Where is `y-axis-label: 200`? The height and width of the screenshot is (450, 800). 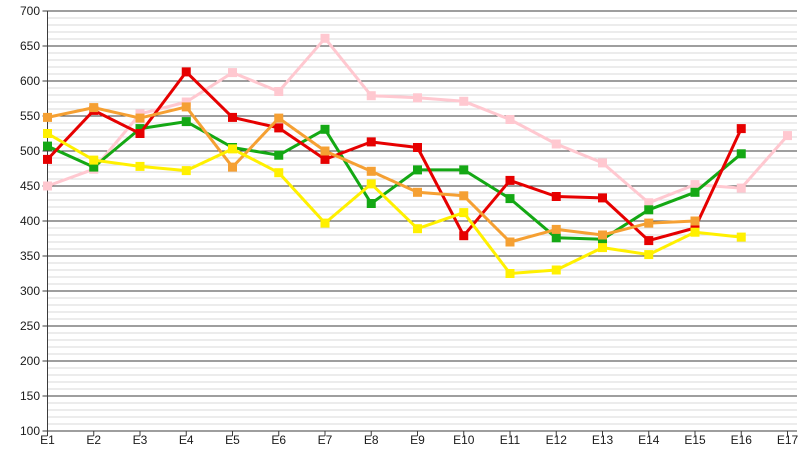
y-axis-label: 200 is located at coordinates (30, 361).